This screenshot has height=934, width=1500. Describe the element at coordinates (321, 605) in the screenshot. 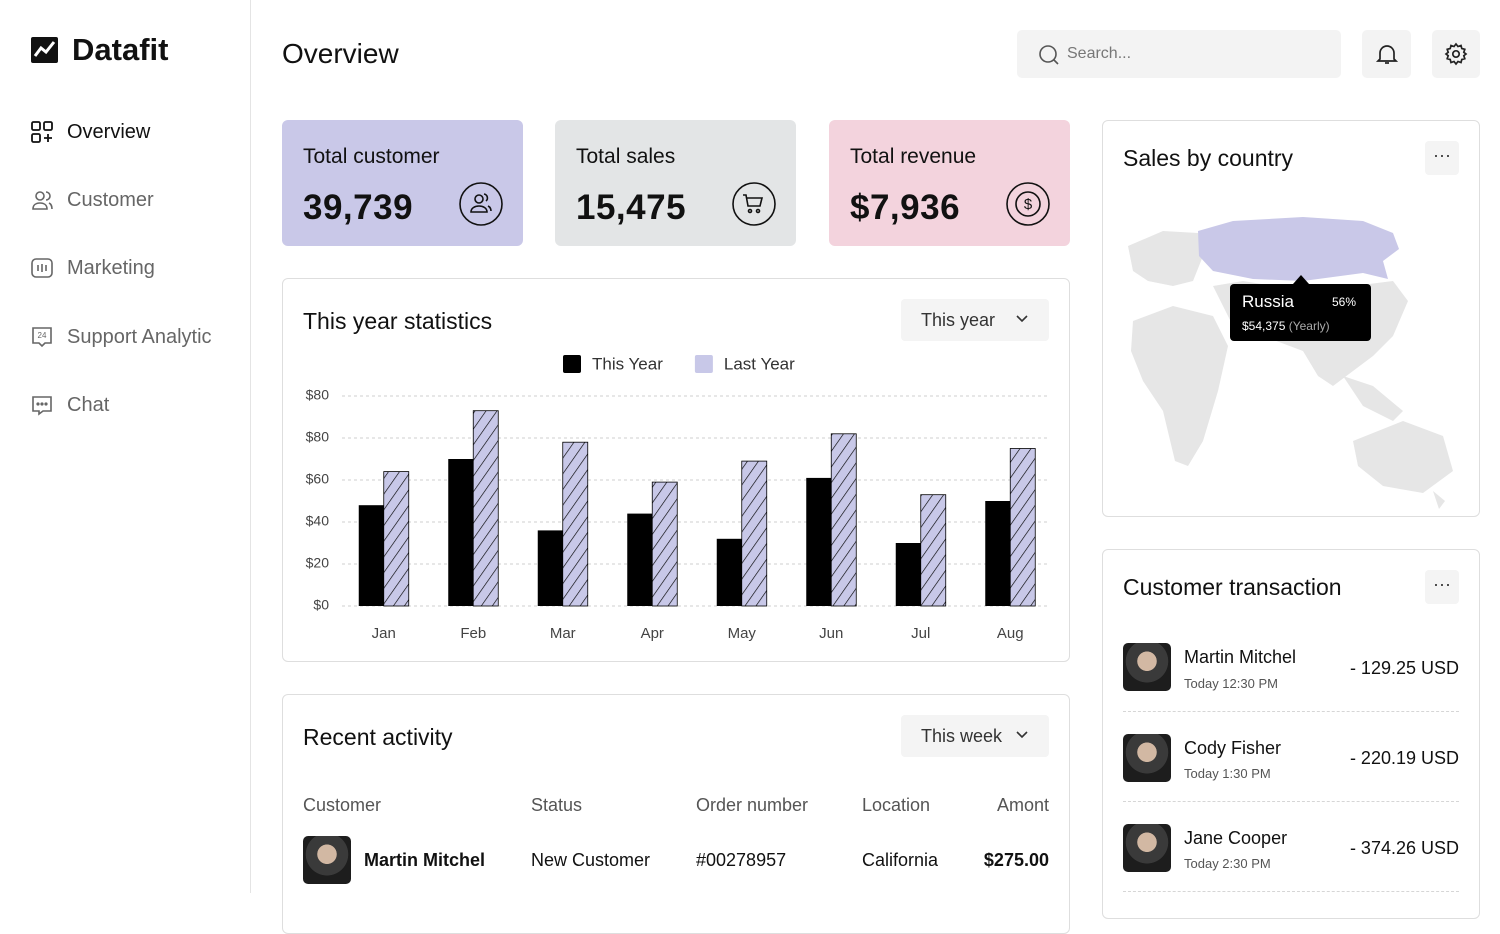

I see `y-tick-label: $0` at that location.